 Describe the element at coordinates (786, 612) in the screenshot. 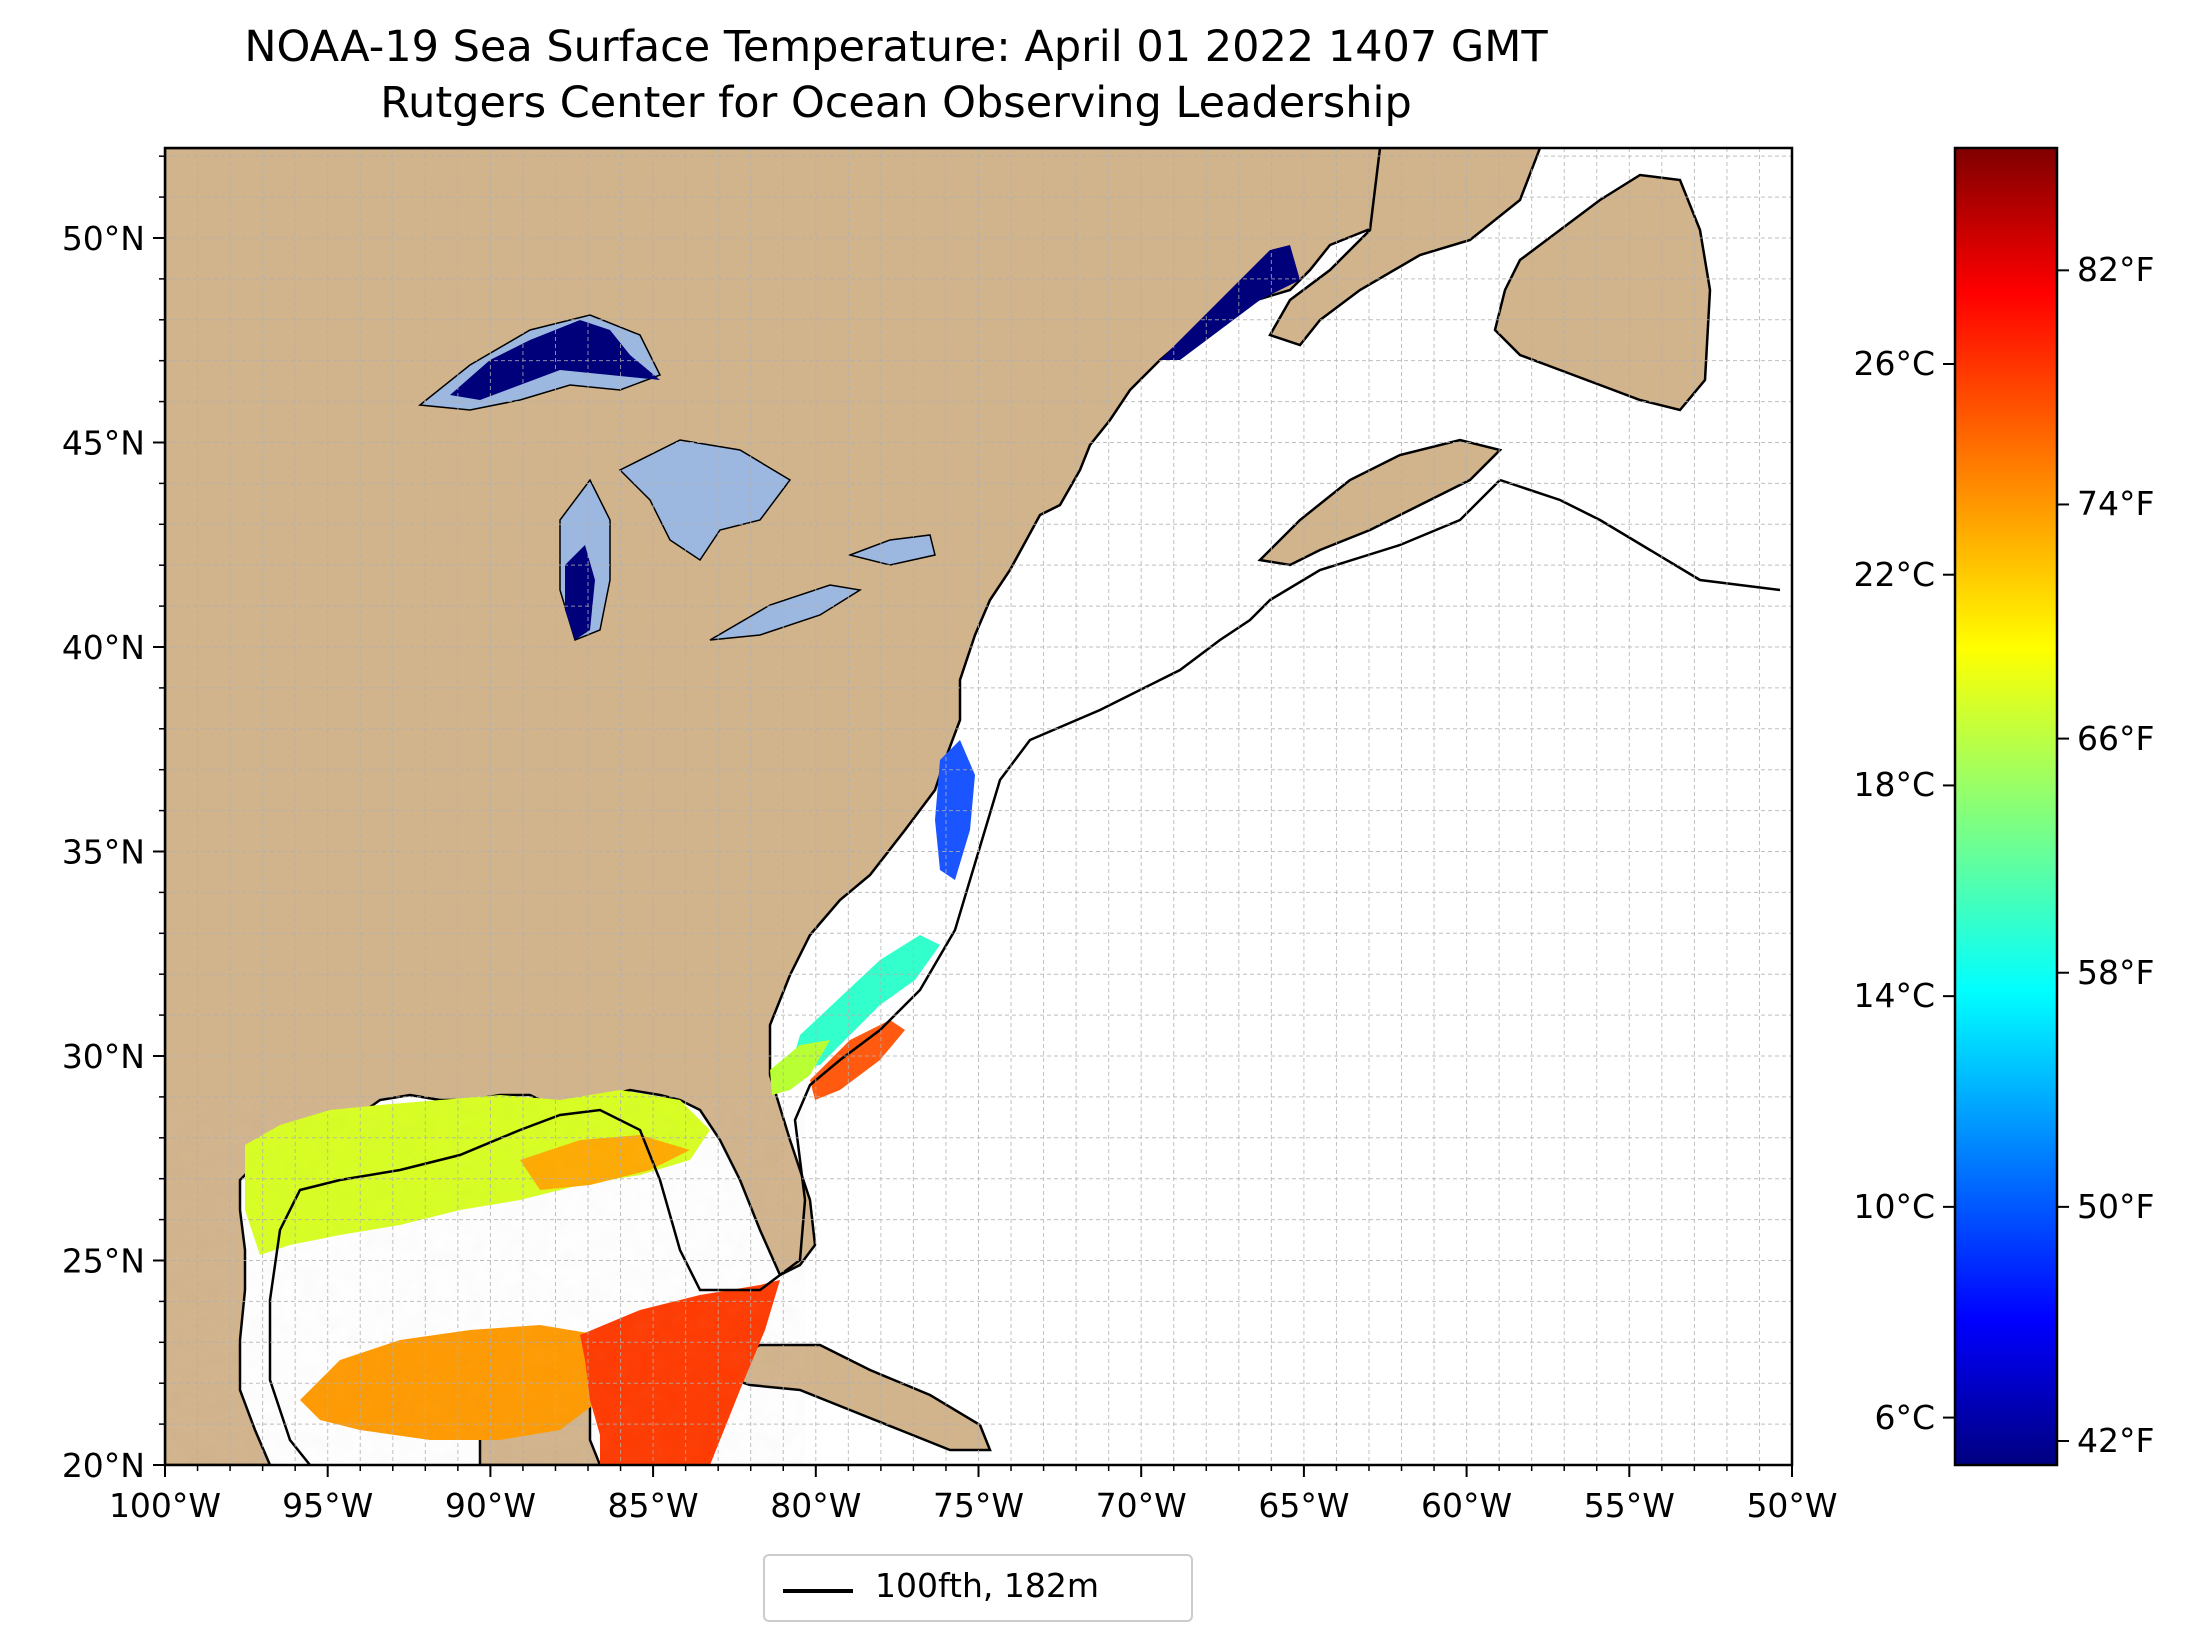

I see `lake-erie` at that location.